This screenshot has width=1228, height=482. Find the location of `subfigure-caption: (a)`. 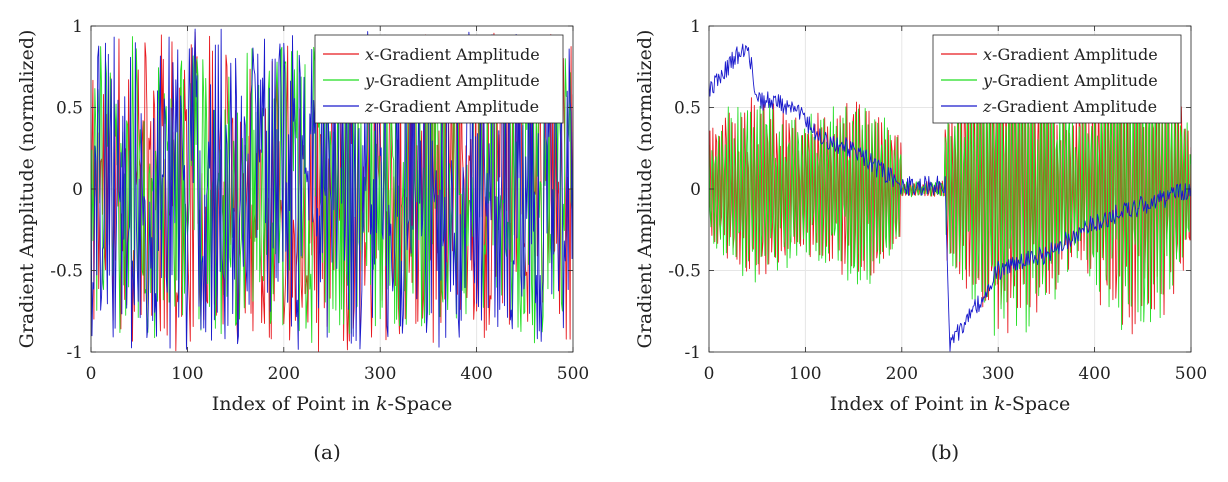

subfigure-caption: (a) is located at coordinates (327, 452).